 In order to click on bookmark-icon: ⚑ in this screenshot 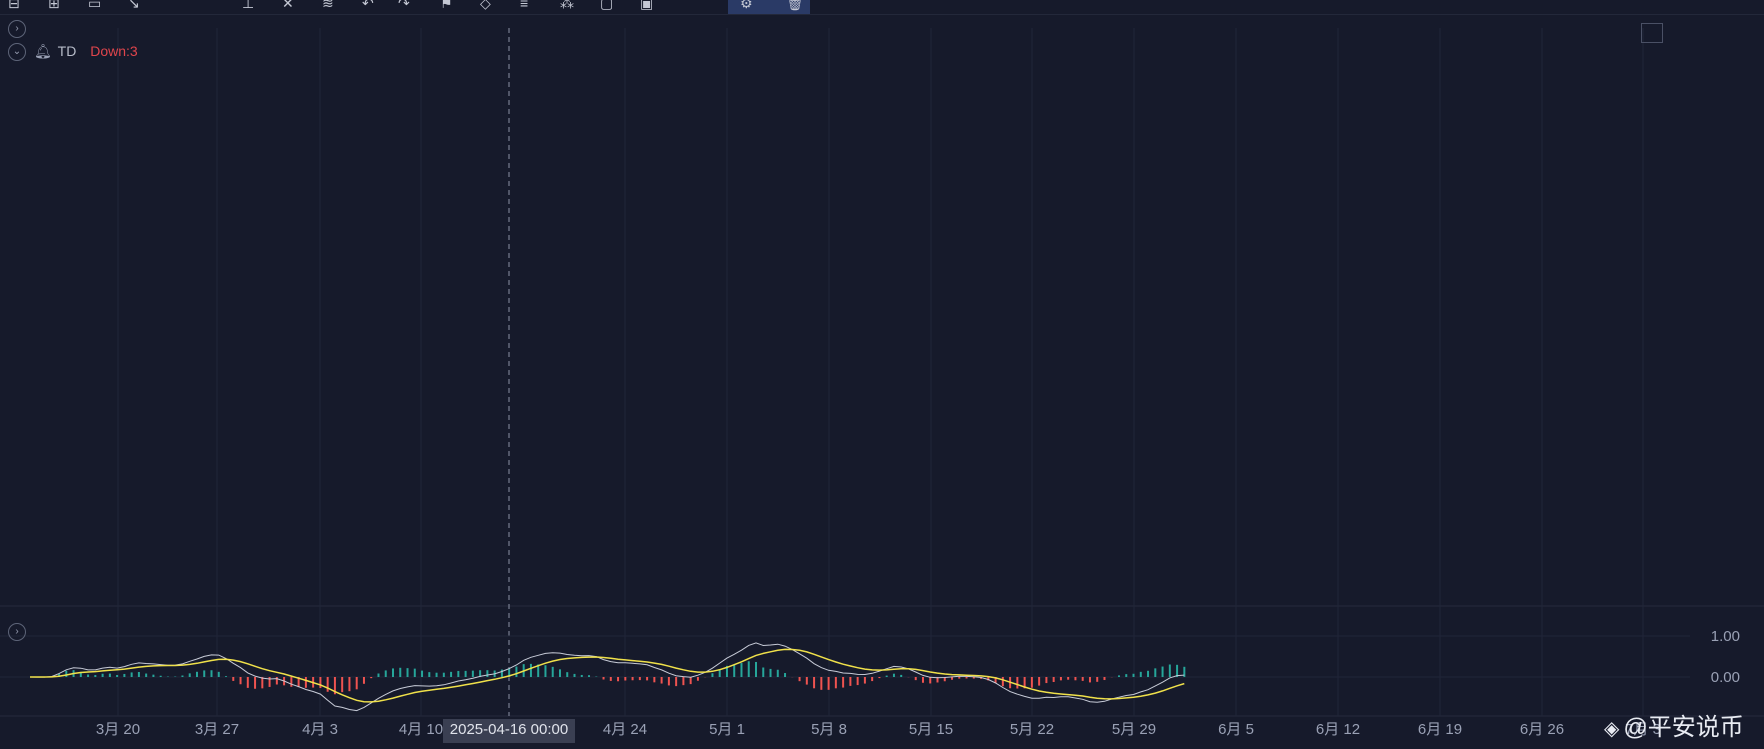, I will do `click(446, 5)`.